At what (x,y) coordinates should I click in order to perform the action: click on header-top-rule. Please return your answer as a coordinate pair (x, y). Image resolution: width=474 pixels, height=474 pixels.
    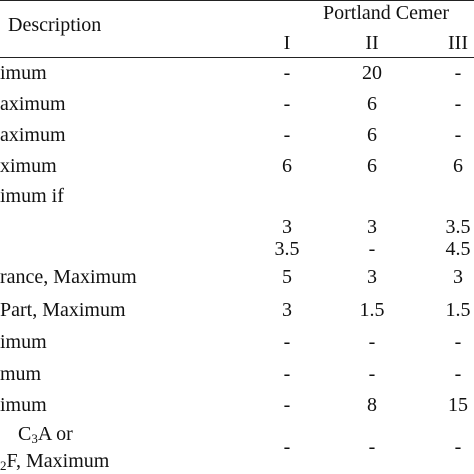
    Looking at the image, I should click on (237, 0).